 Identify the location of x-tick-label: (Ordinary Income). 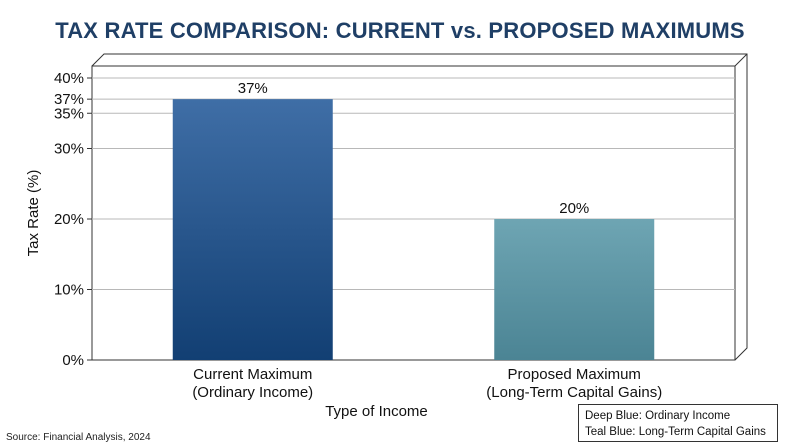
(252, 392).